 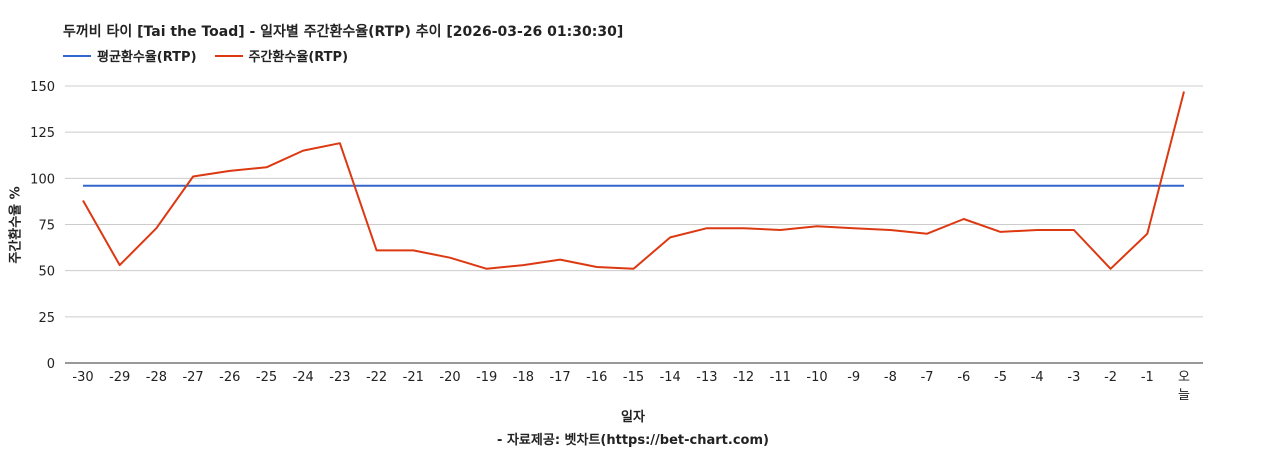 What do you see at coordinates (1037, 377) in the screenshot?
I see `x-tick-label: -4` at bounding box center [1037, 377].